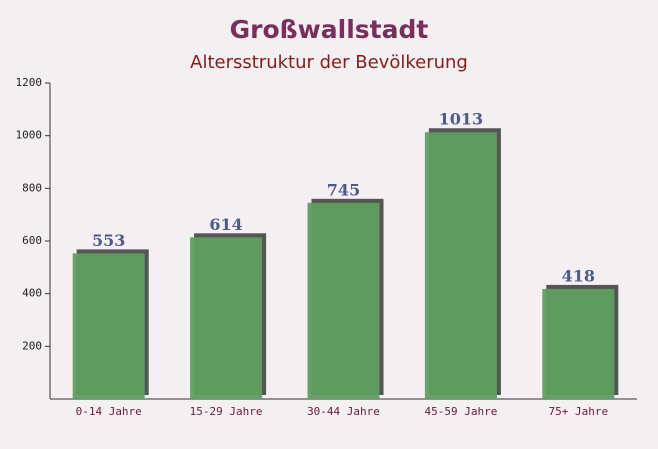  What do you see at coordinates (32, 187) in the screenshot?
I see `y-tick-label: 800` at bounding box center [32, 187].